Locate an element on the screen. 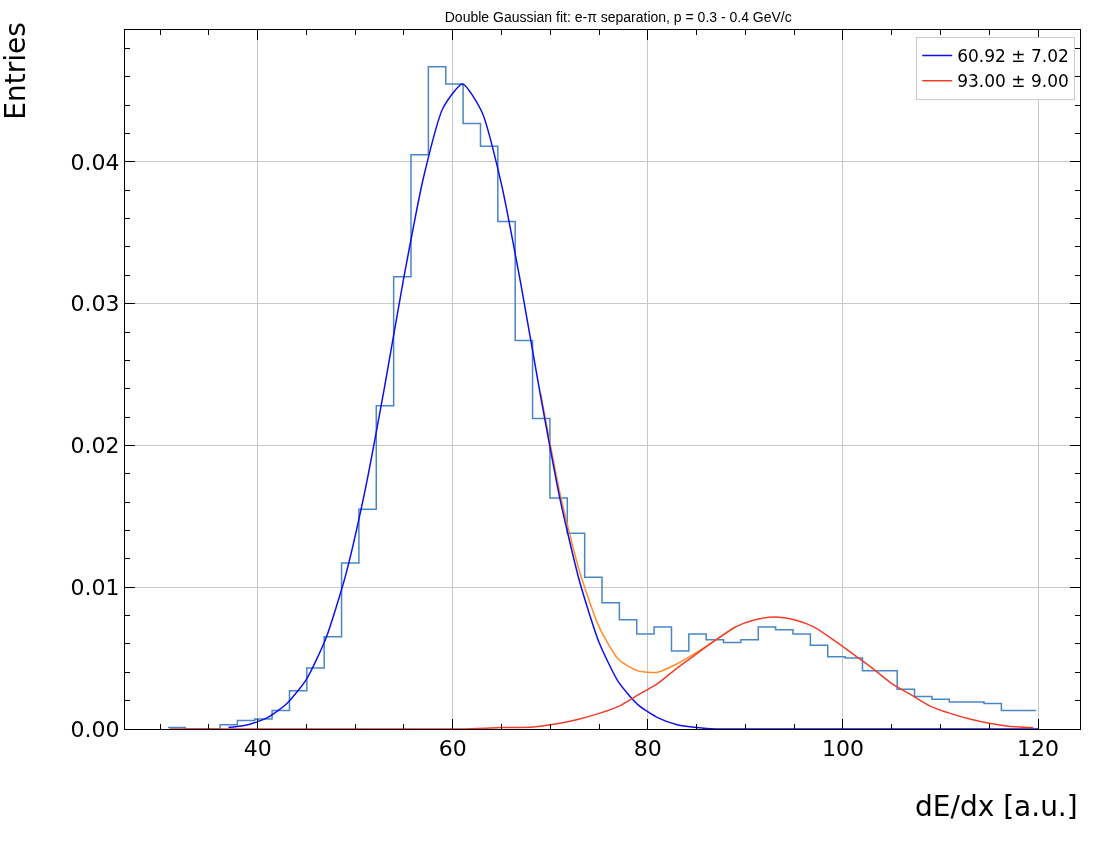 The height and width of the screenshot is (842, 1110). legend-label: 60.92 ± 7.02 is located at coordinates (1013, 56).